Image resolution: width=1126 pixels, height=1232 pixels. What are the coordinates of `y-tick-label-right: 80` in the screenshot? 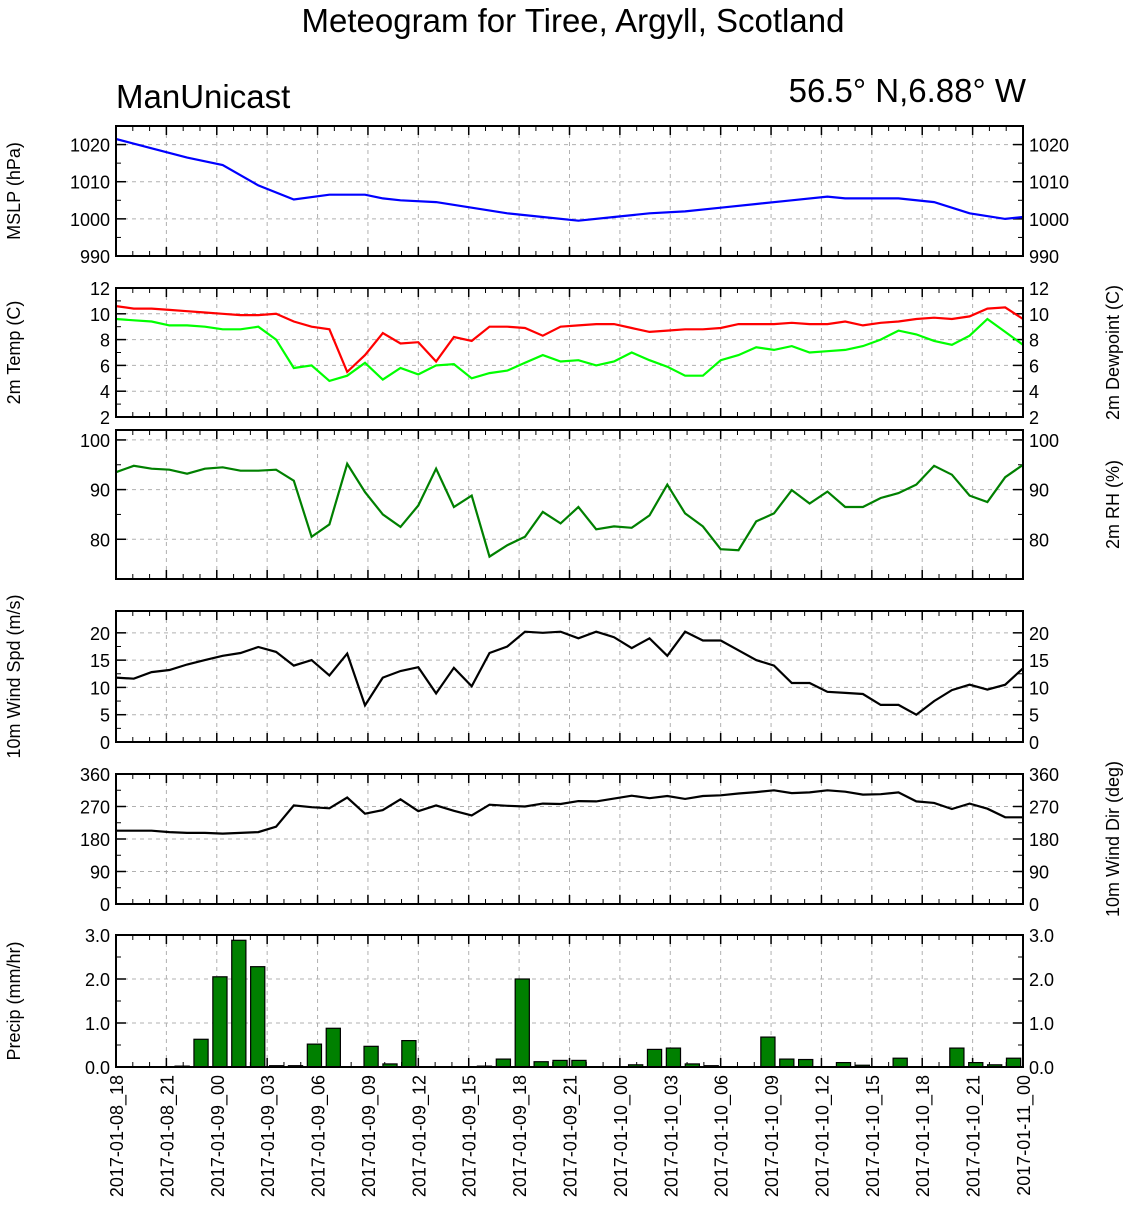 It's located at (1039, 540).